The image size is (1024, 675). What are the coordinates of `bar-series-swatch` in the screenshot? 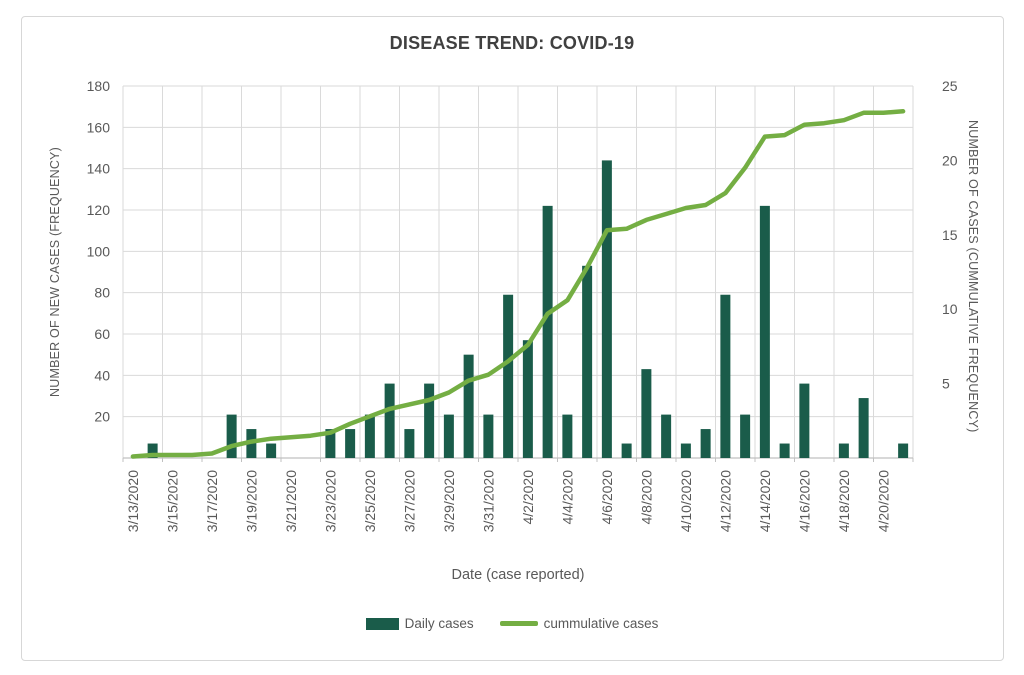 It's located at (382, 623).